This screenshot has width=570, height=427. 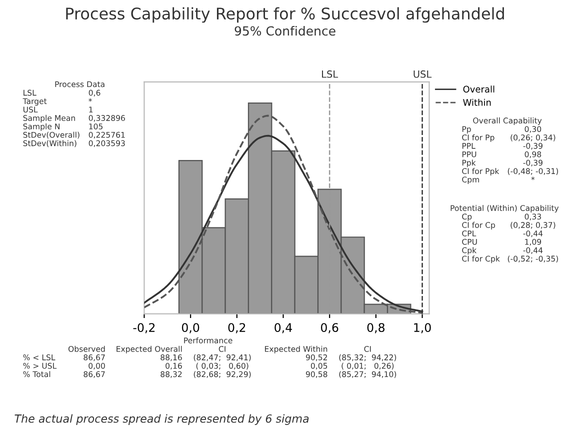 I want to click on x-tick-label: 0,0, so click(x=191, y=328).